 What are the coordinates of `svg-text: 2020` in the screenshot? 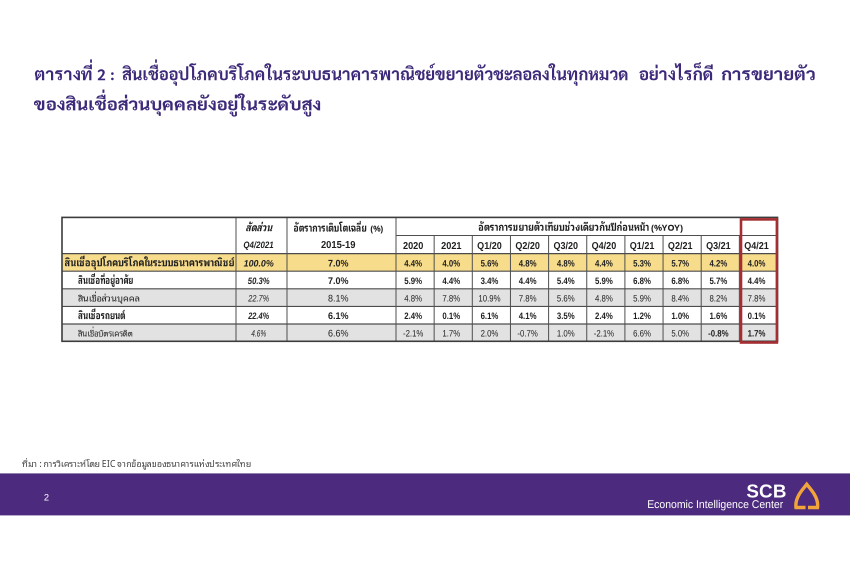 It's located at (413, 246).